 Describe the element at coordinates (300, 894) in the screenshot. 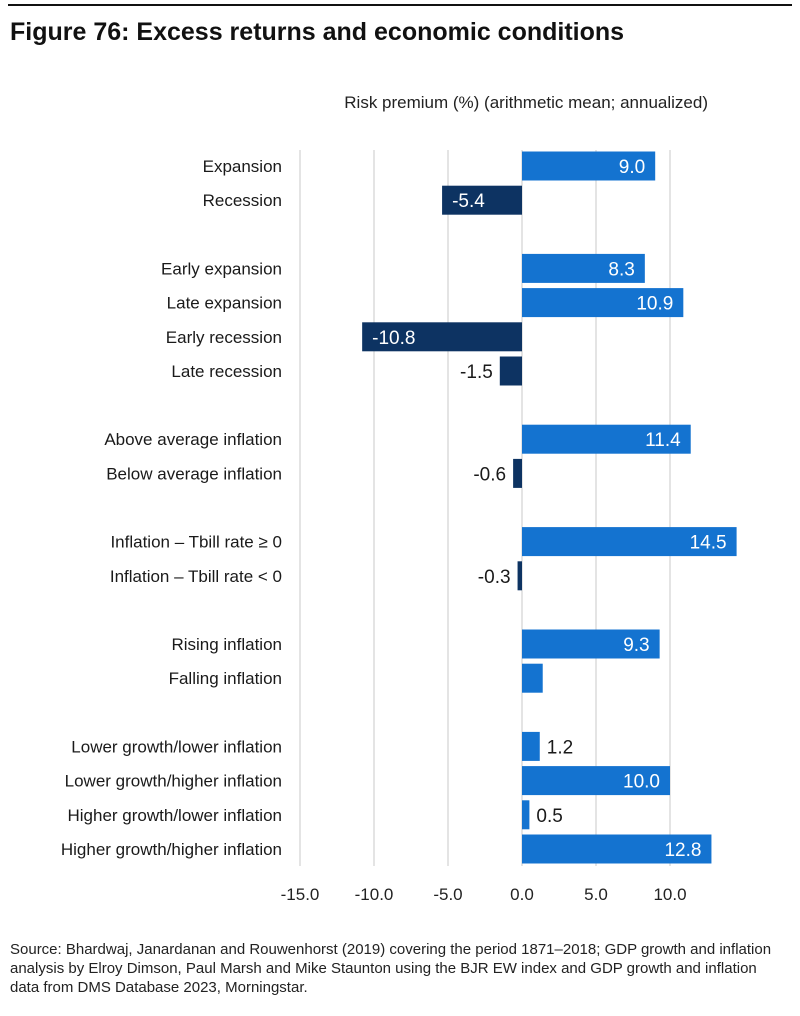

I see `x-tick-label: -15.0` at that location.